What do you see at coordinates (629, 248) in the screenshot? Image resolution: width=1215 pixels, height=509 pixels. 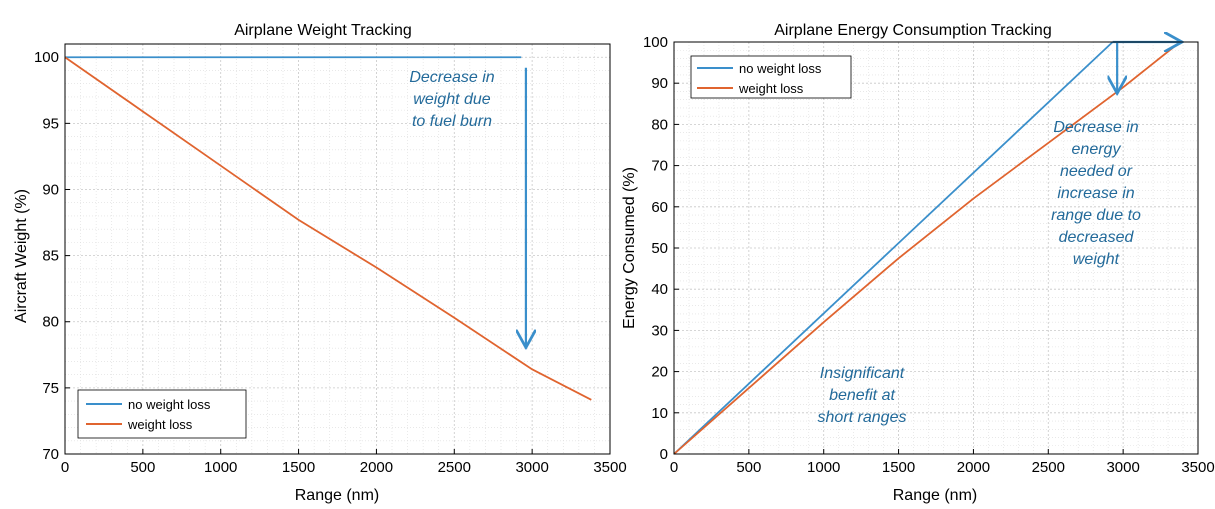 I see `energy-chart-ylabel: Energy Consumed (%)` at bounding box center [629, 248].